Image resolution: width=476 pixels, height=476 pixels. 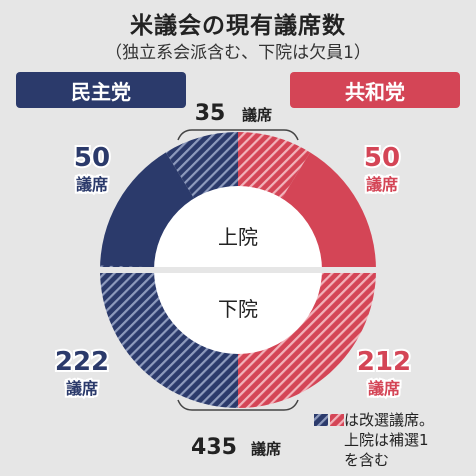 I want to click on senate-dem-unit: 議席, so click(x=92, y=184).